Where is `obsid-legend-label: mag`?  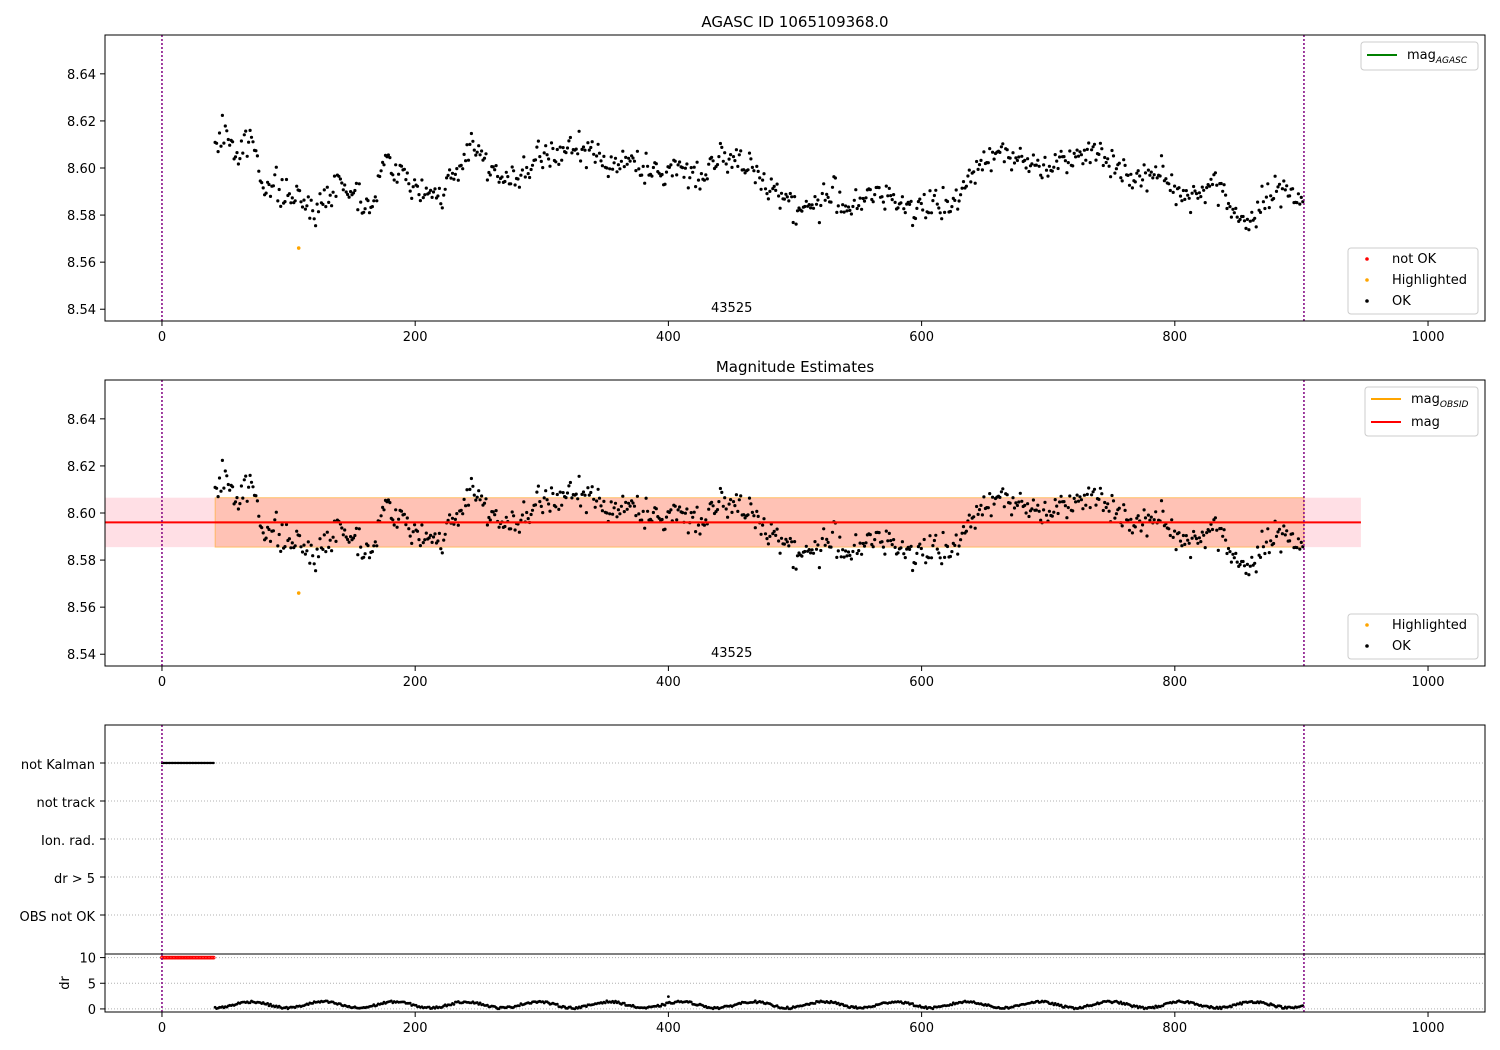 obsid-legend-label: mag is located at coordinates (1425, 399).